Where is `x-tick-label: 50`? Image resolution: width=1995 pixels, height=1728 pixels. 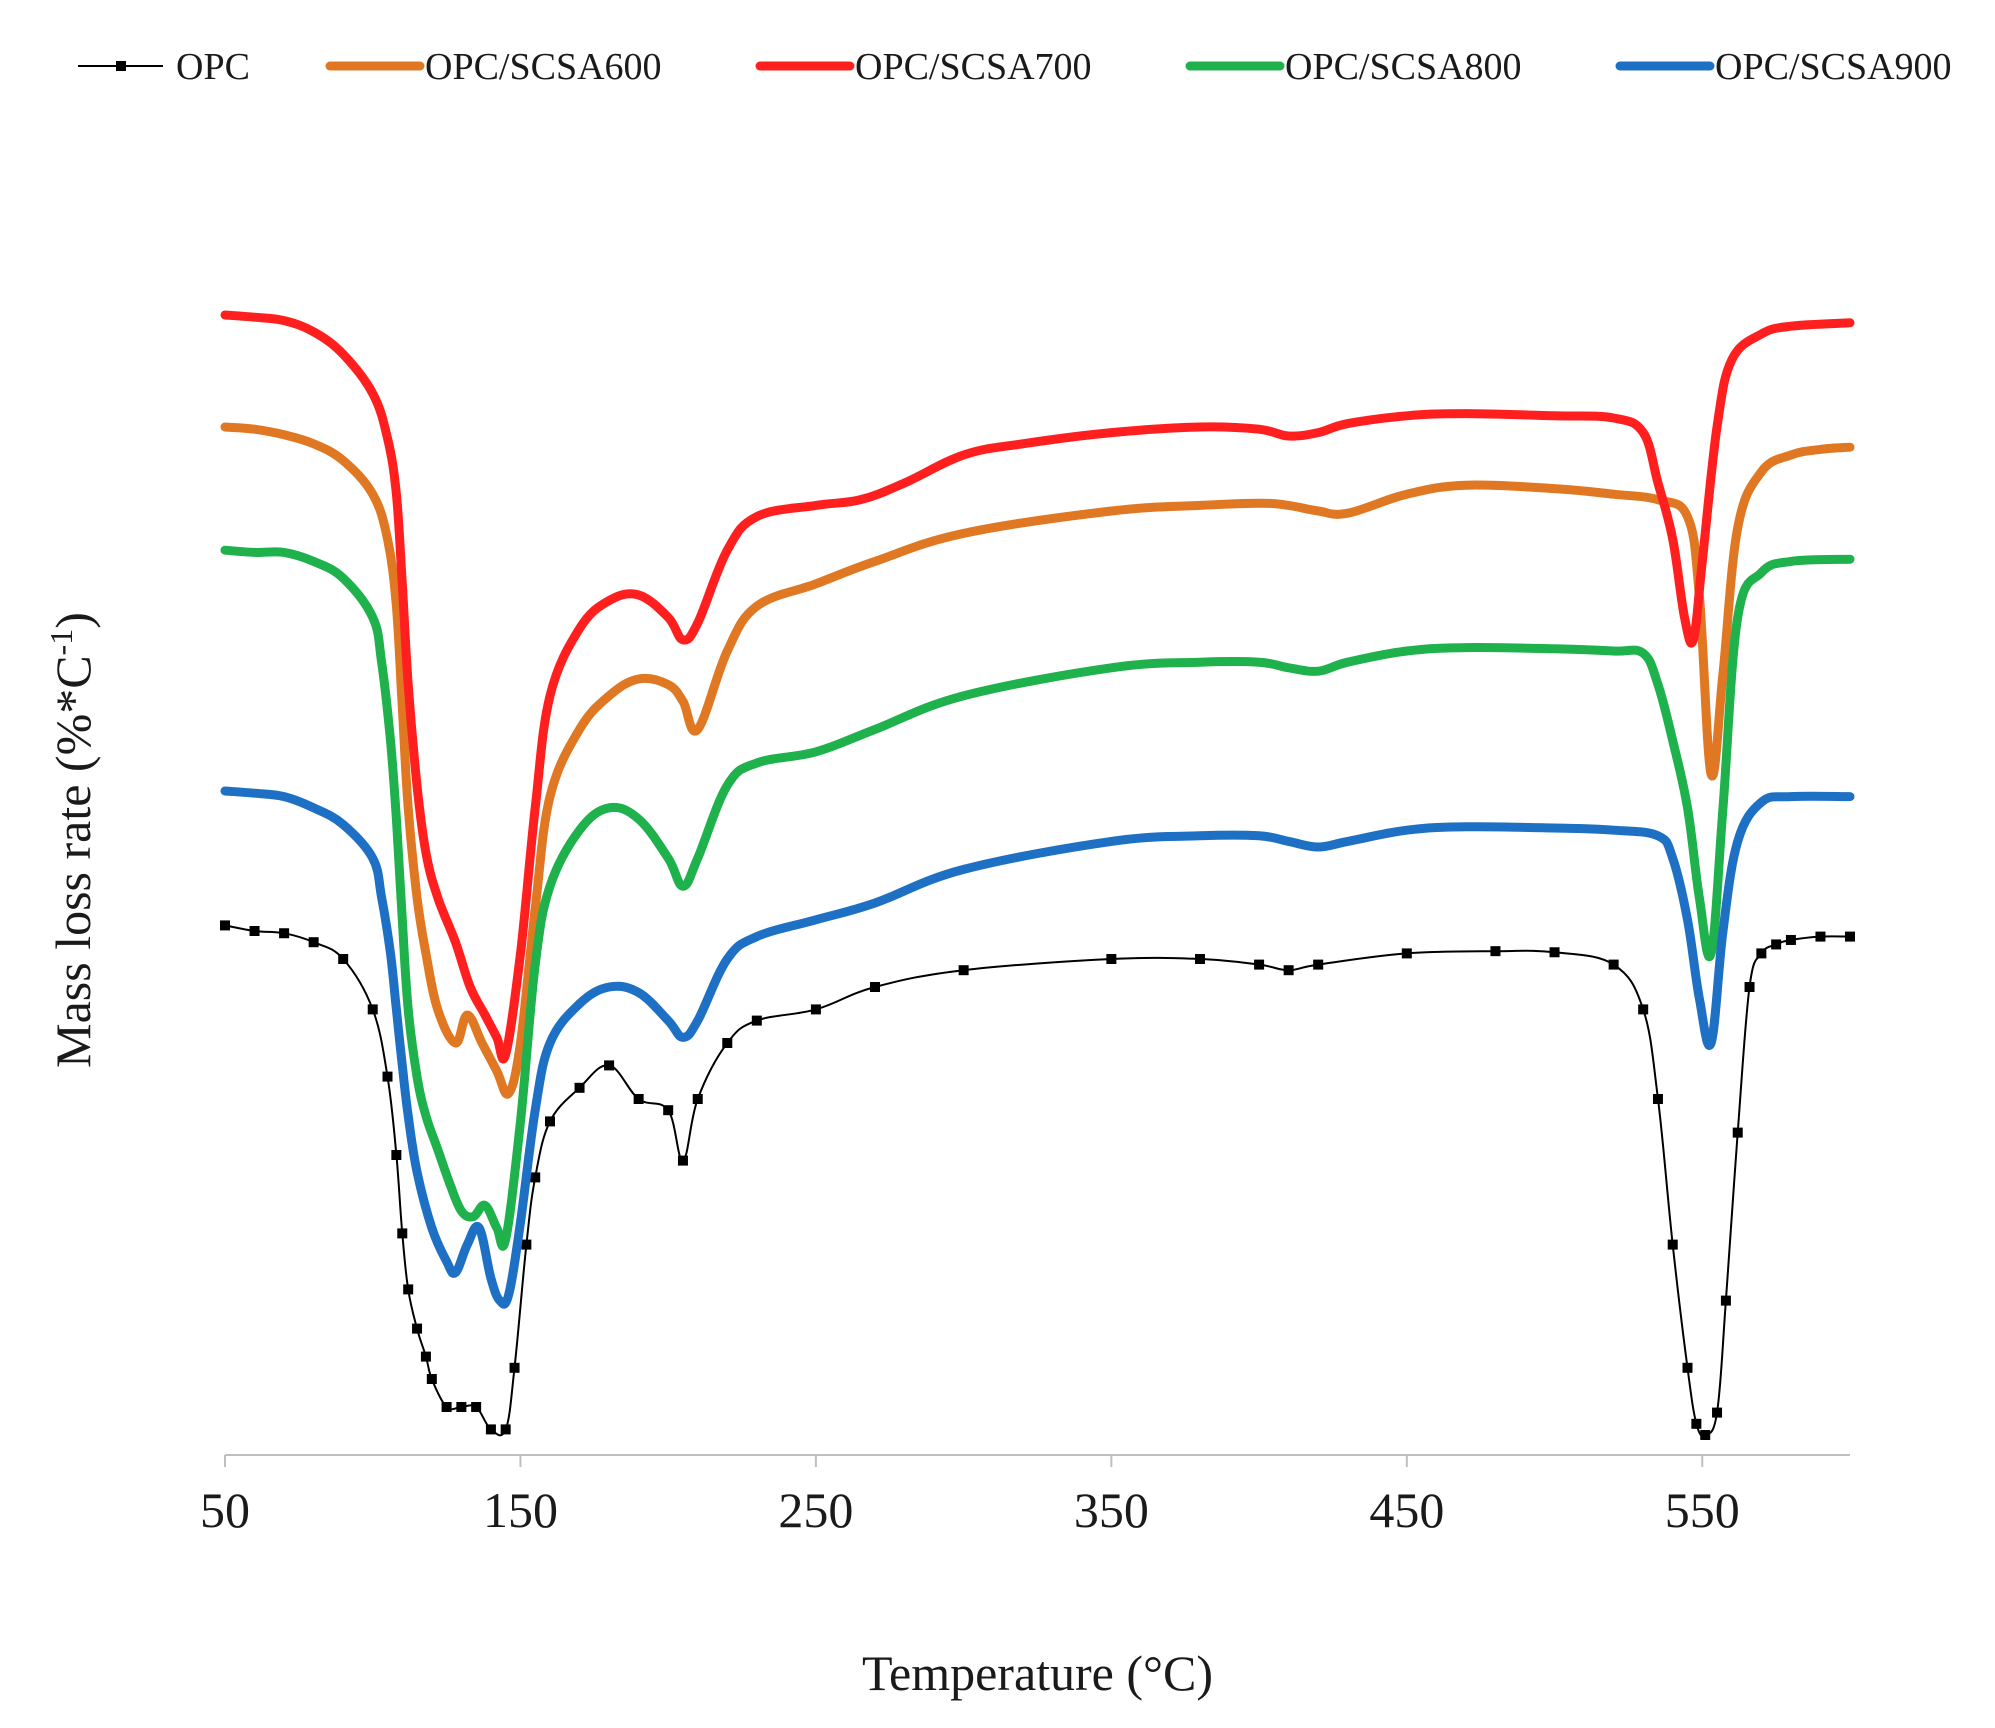 x-tick-label: 50 is located at coordinates (225, 1510).